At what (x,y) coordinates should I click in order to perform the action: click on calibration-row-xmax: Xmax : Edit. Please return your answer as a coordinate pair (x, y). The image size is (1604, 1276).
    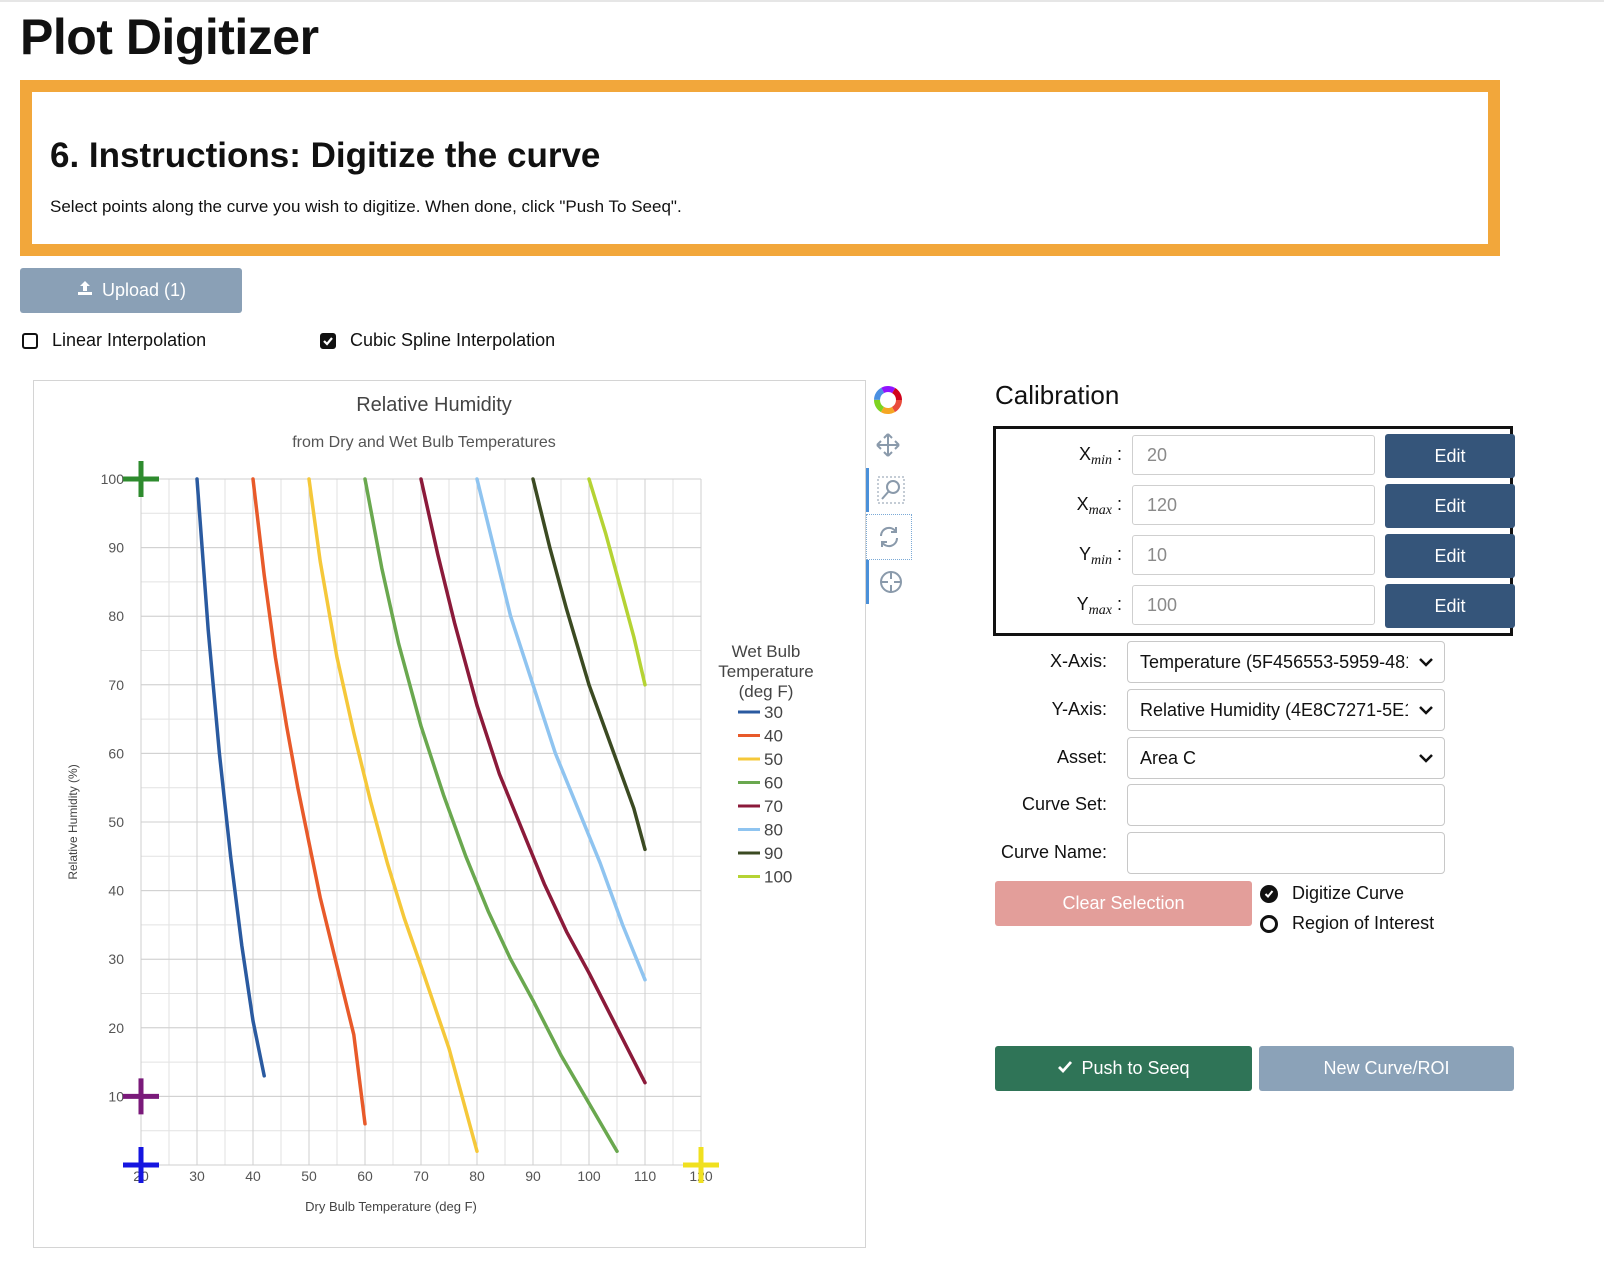
    Looking at the image, I should click on (1255, 506).